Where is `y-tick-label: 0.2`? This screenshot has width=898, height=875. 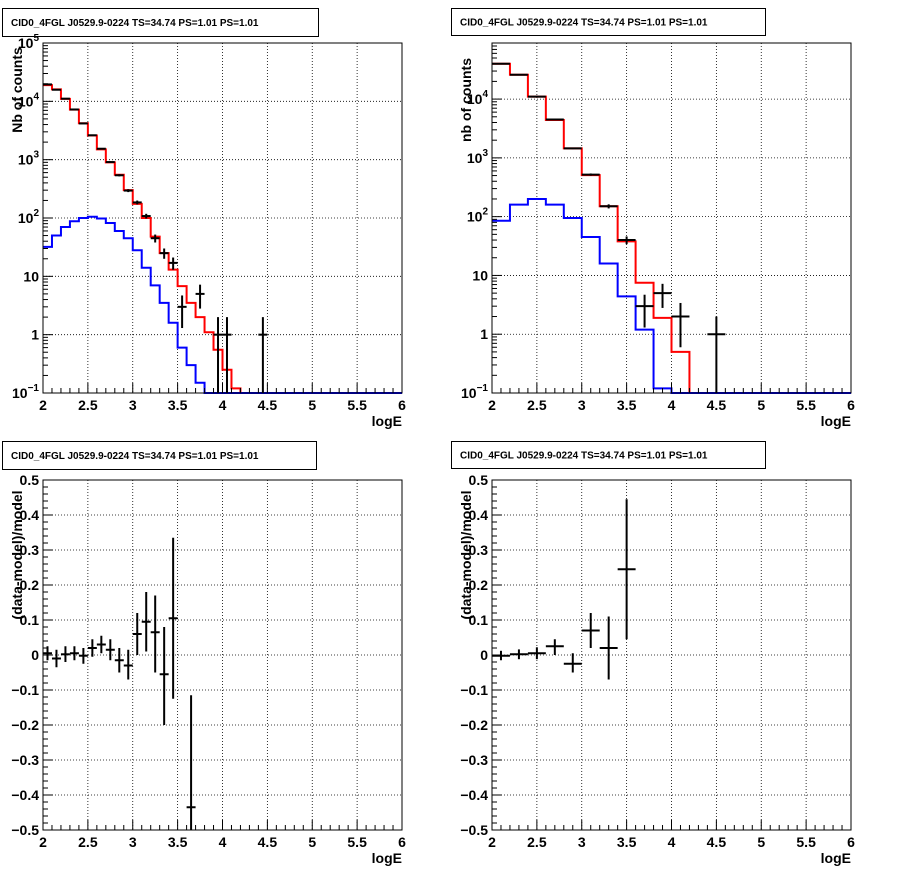 y-tick-label: 0.2 is located at coordinates (479, 585).